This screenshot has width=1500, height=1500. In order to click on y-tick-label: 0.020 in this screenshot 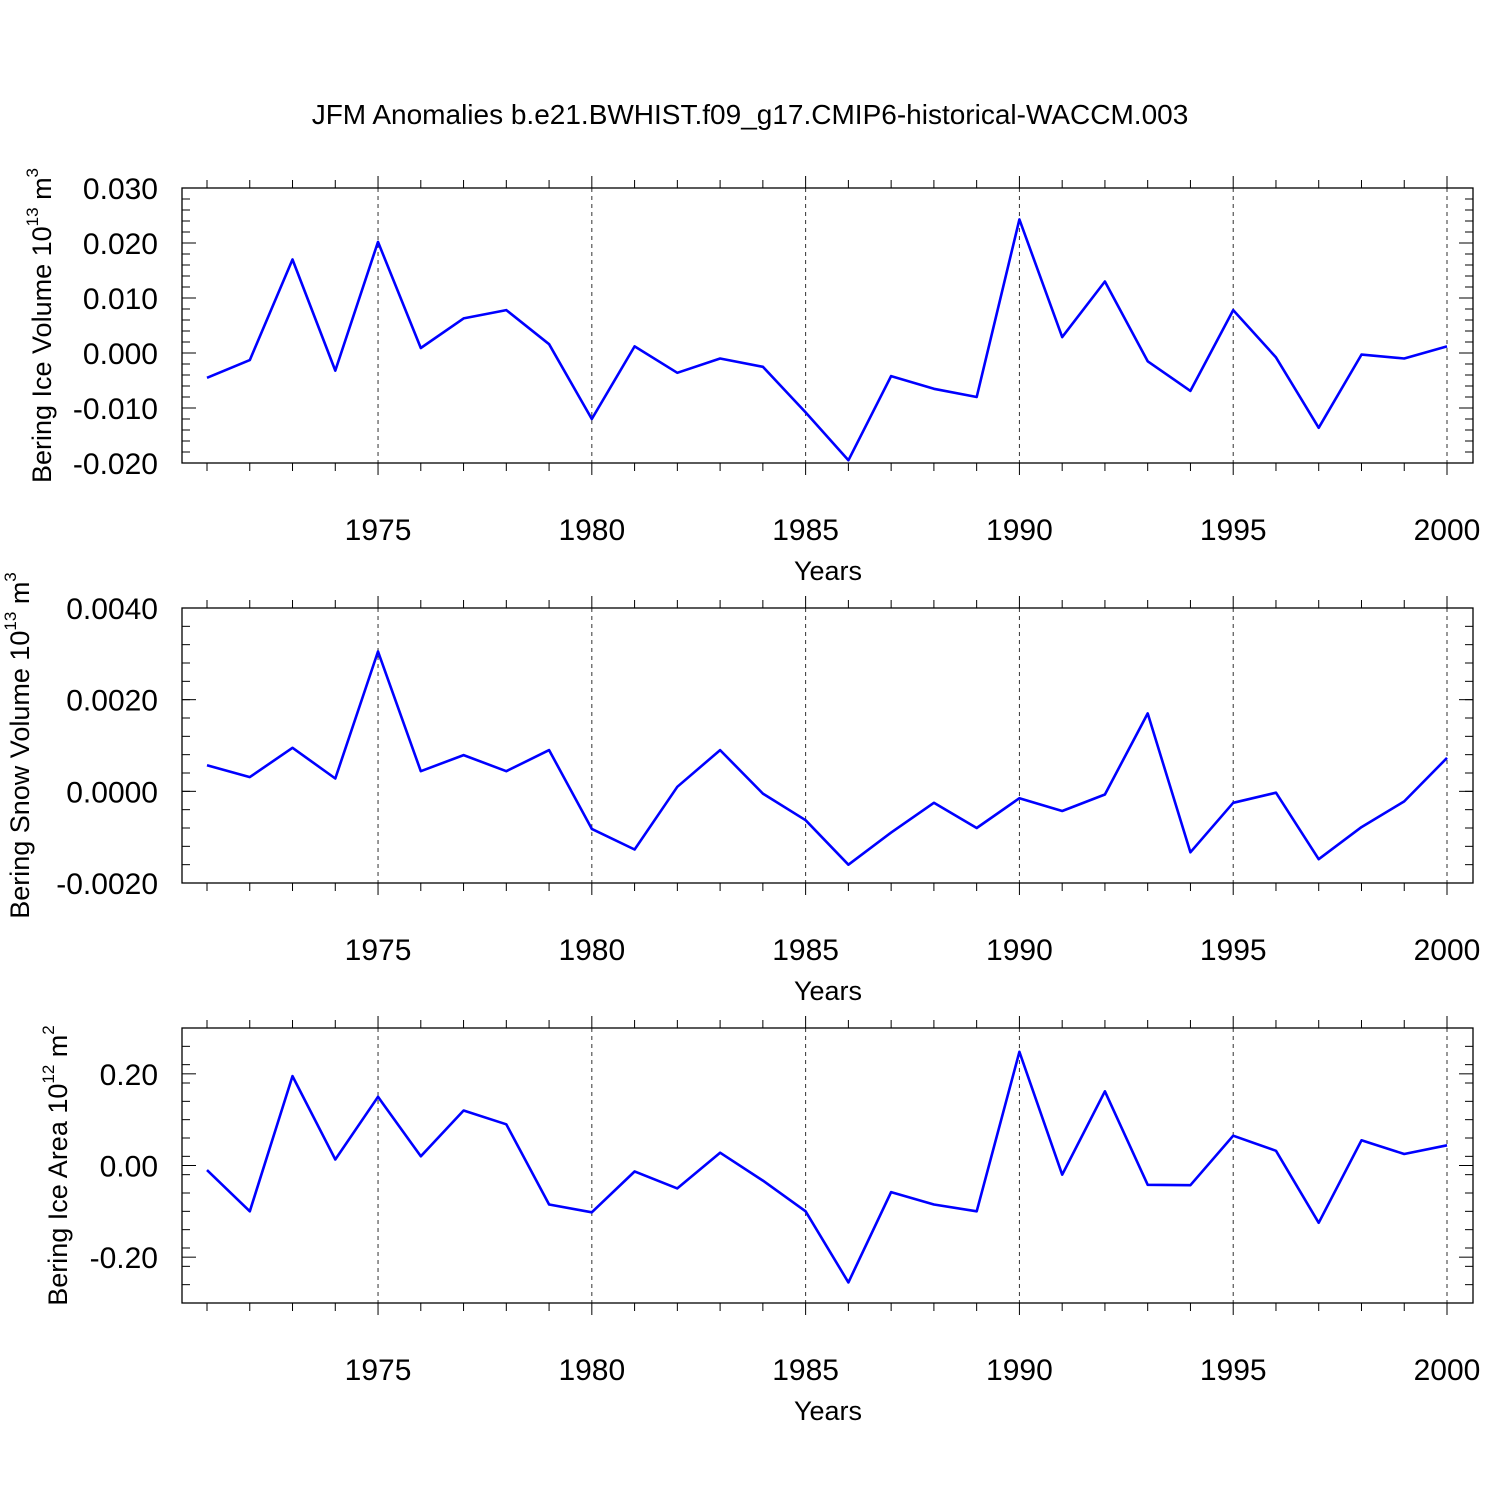, I will do `click(120, 244)`.